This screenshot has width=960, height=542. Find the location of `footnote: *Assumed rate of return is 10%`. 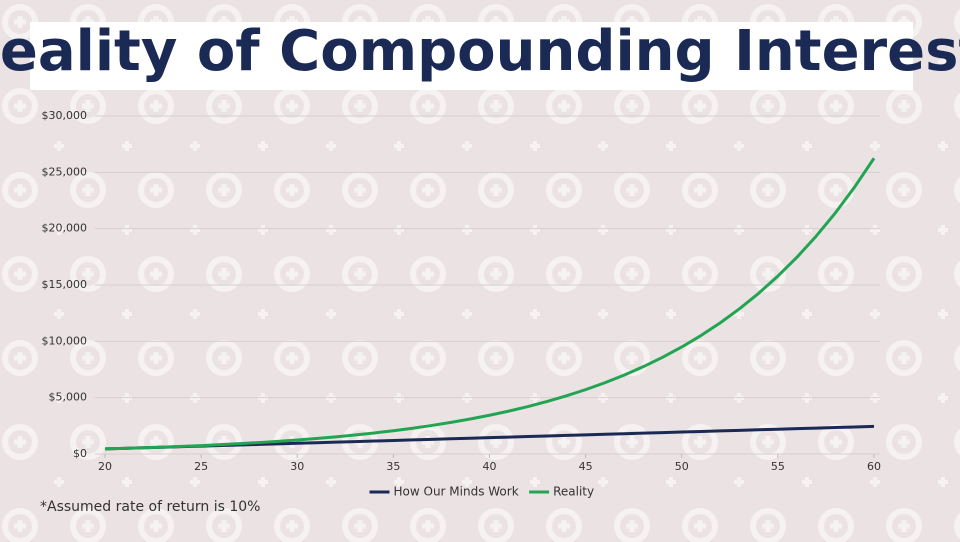

footnote: *Assumed rate of return is 10% is located at coordinates (150, 507).